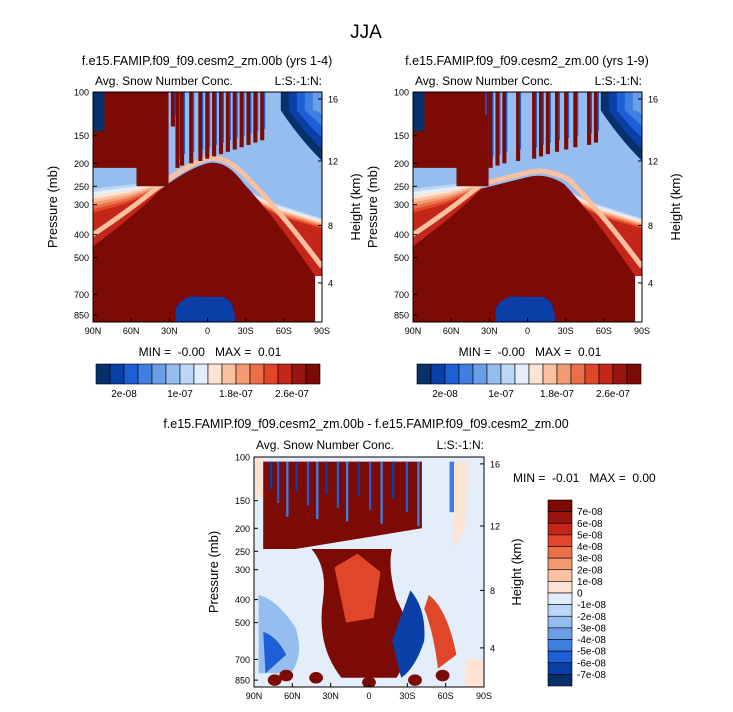 This screenshot has height=712, width=733. What do you see at coordinates (653, 162) in the screenshot?
I see `panel-b-rtick-label: 12` at bounding box center [653, 162].